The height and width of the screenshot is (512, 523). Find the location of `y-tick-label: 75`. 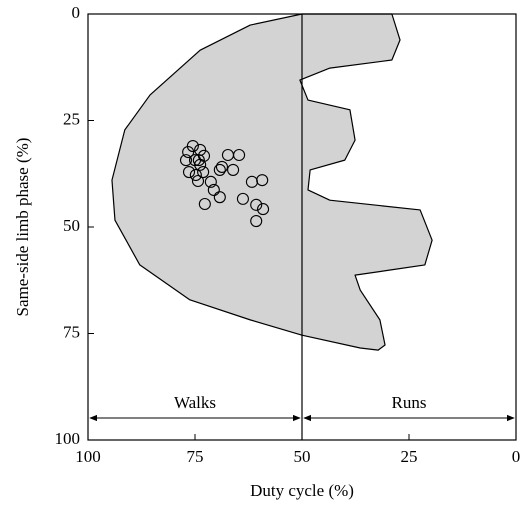

y-tick-label: 75 is located at coordinates (71, 331).